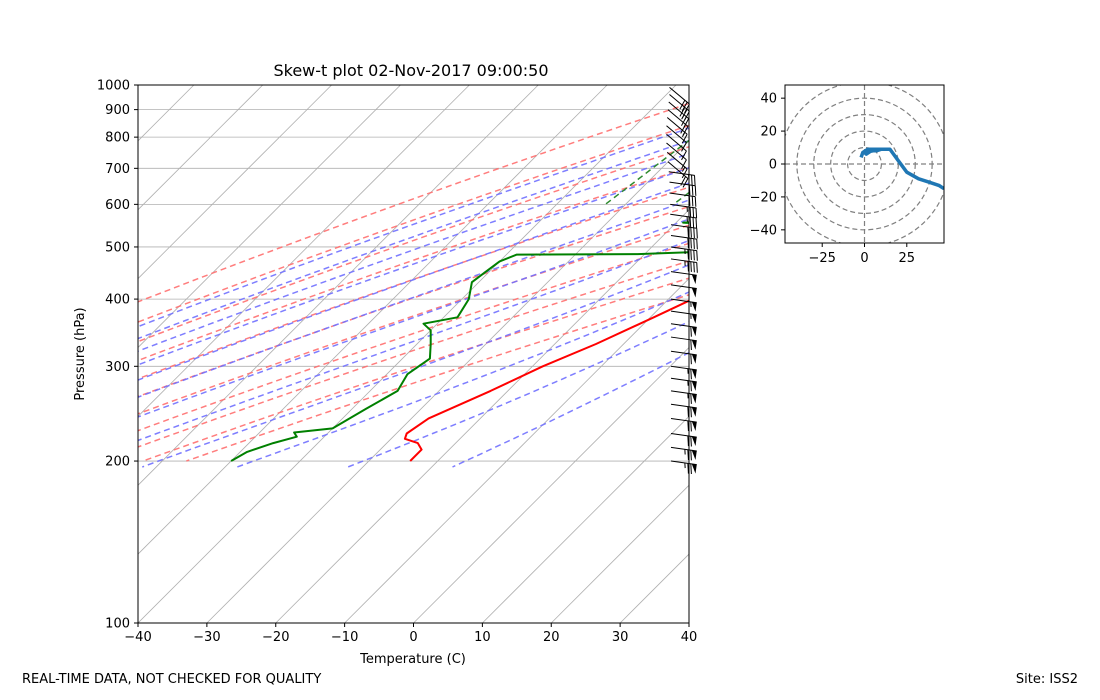 This screenshot has height=700, width=1100. What do you see at coordinates (117, 462) in the screenshot?
I see `y-tick-label: 200` at bounding box center [117, 462].